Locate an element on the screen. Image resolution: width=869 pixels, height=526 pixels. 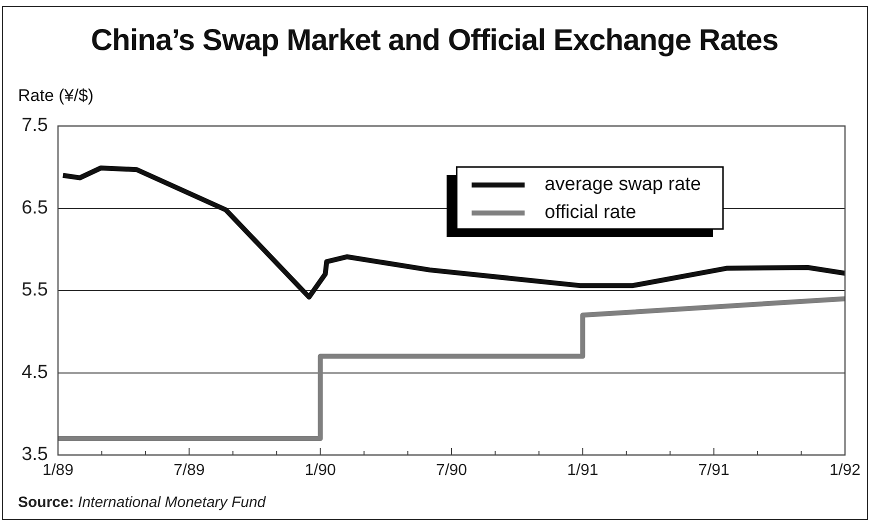
legend-label: average swap rate is located at coordinates (623, 185).